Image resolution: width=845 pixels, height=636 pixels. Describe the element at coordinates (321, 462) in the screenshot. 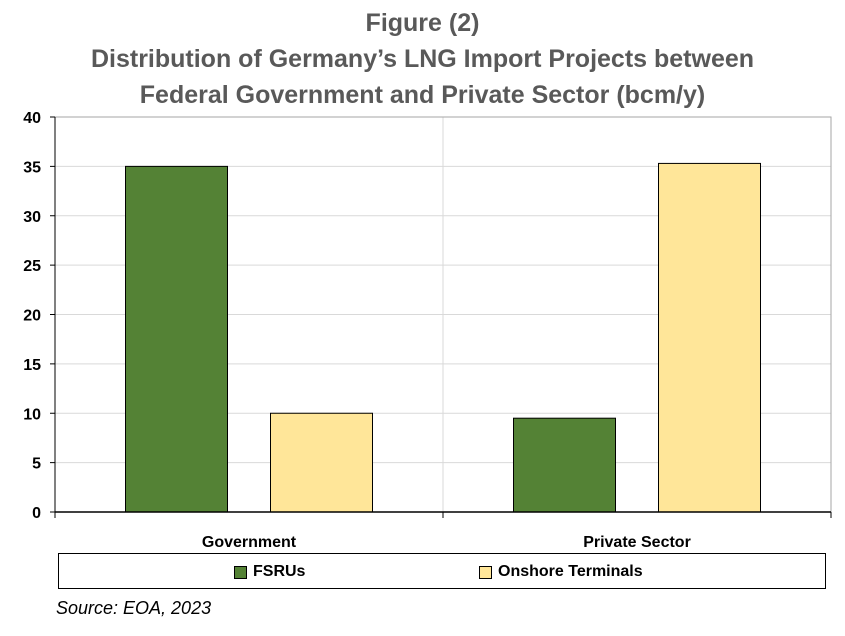

I see `bar-onshore-terminals-government` at that location.